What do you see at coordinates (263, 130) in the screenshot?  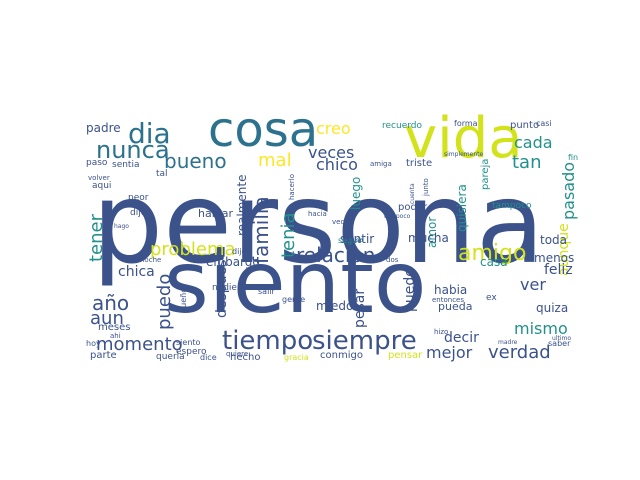 I see `word-2: cosa` at bounding box center [263, 130].